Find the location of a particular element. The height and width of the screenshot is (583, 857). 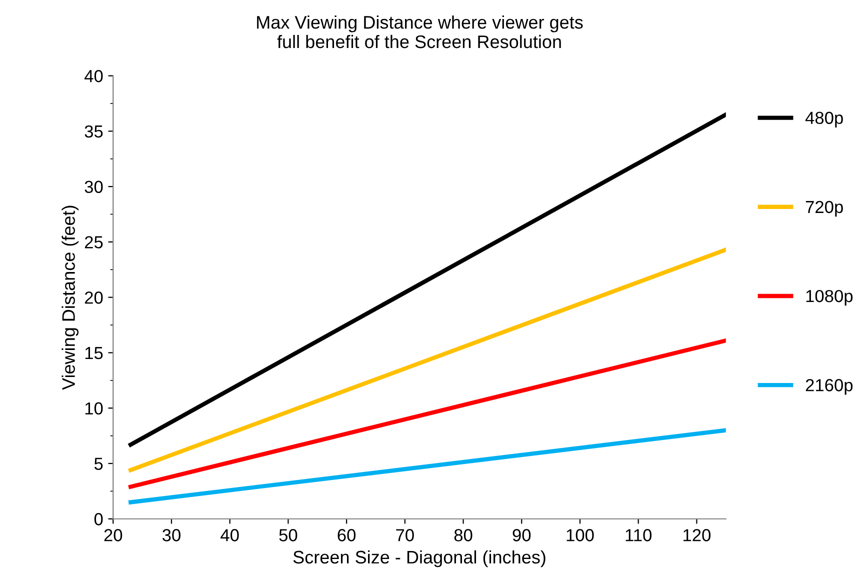

x-tick-label: 100 is located at coordinates (580, 535).